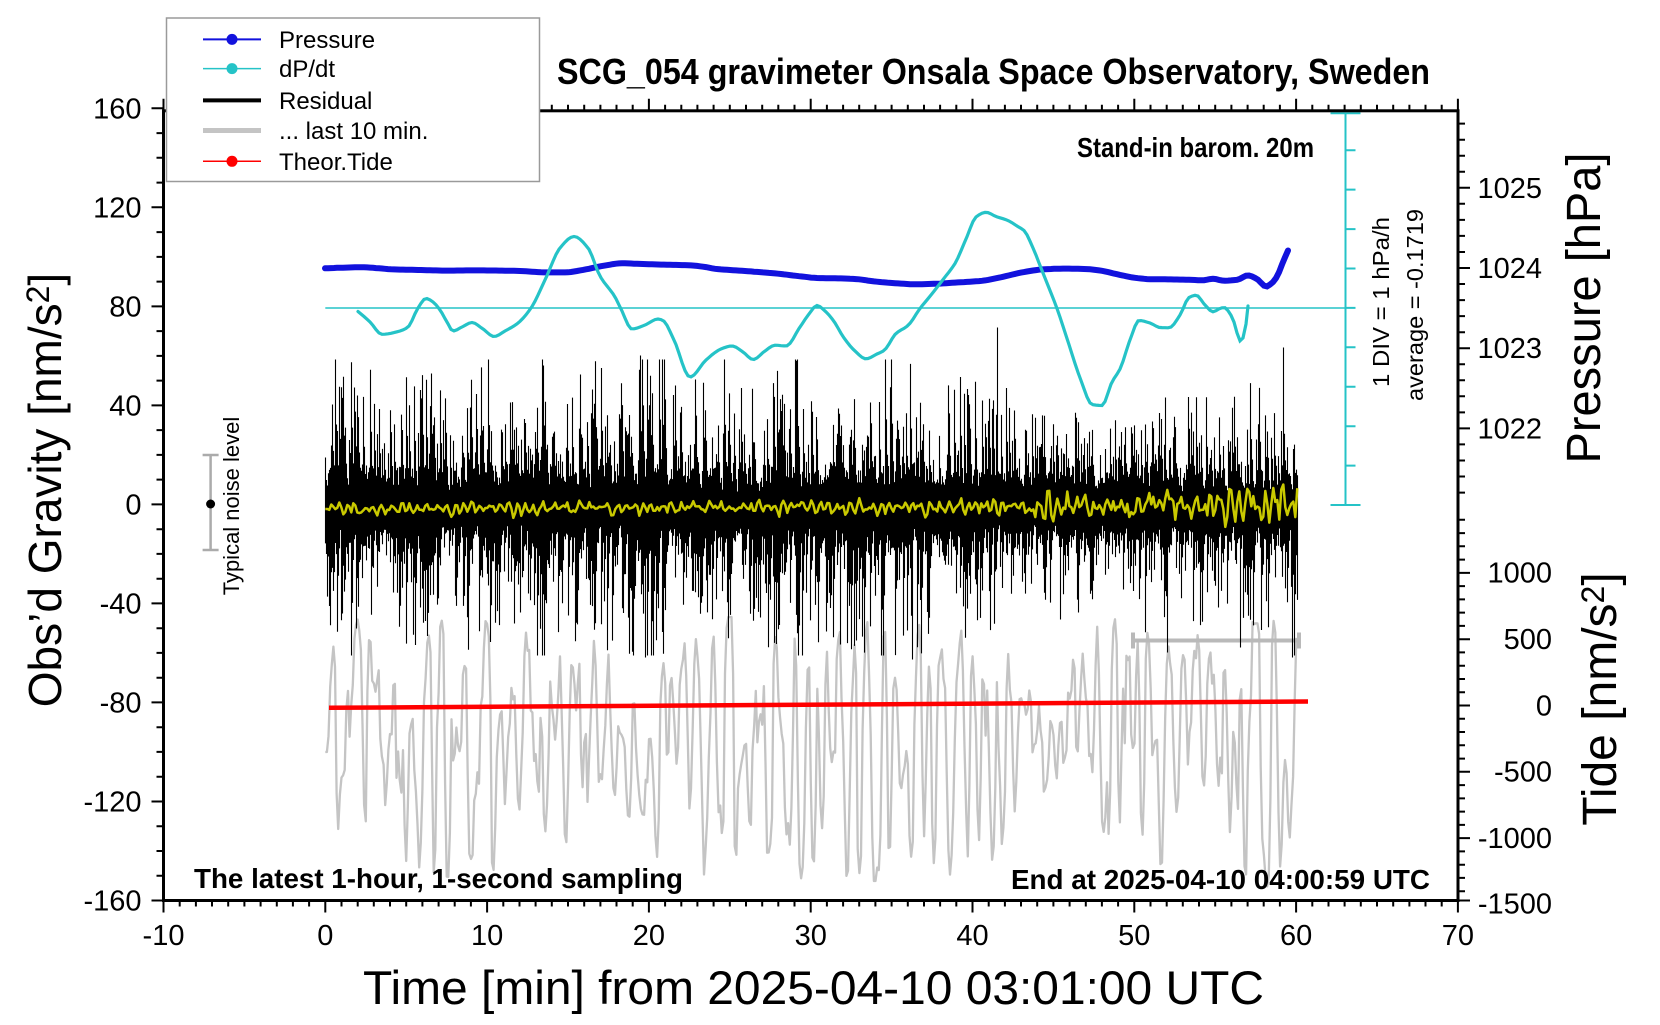  What do you see at coordinates (1600, 698) in the screenshot?
I see `svg-text: Tide [nm/s2]` at bounding box center [1600, 698].